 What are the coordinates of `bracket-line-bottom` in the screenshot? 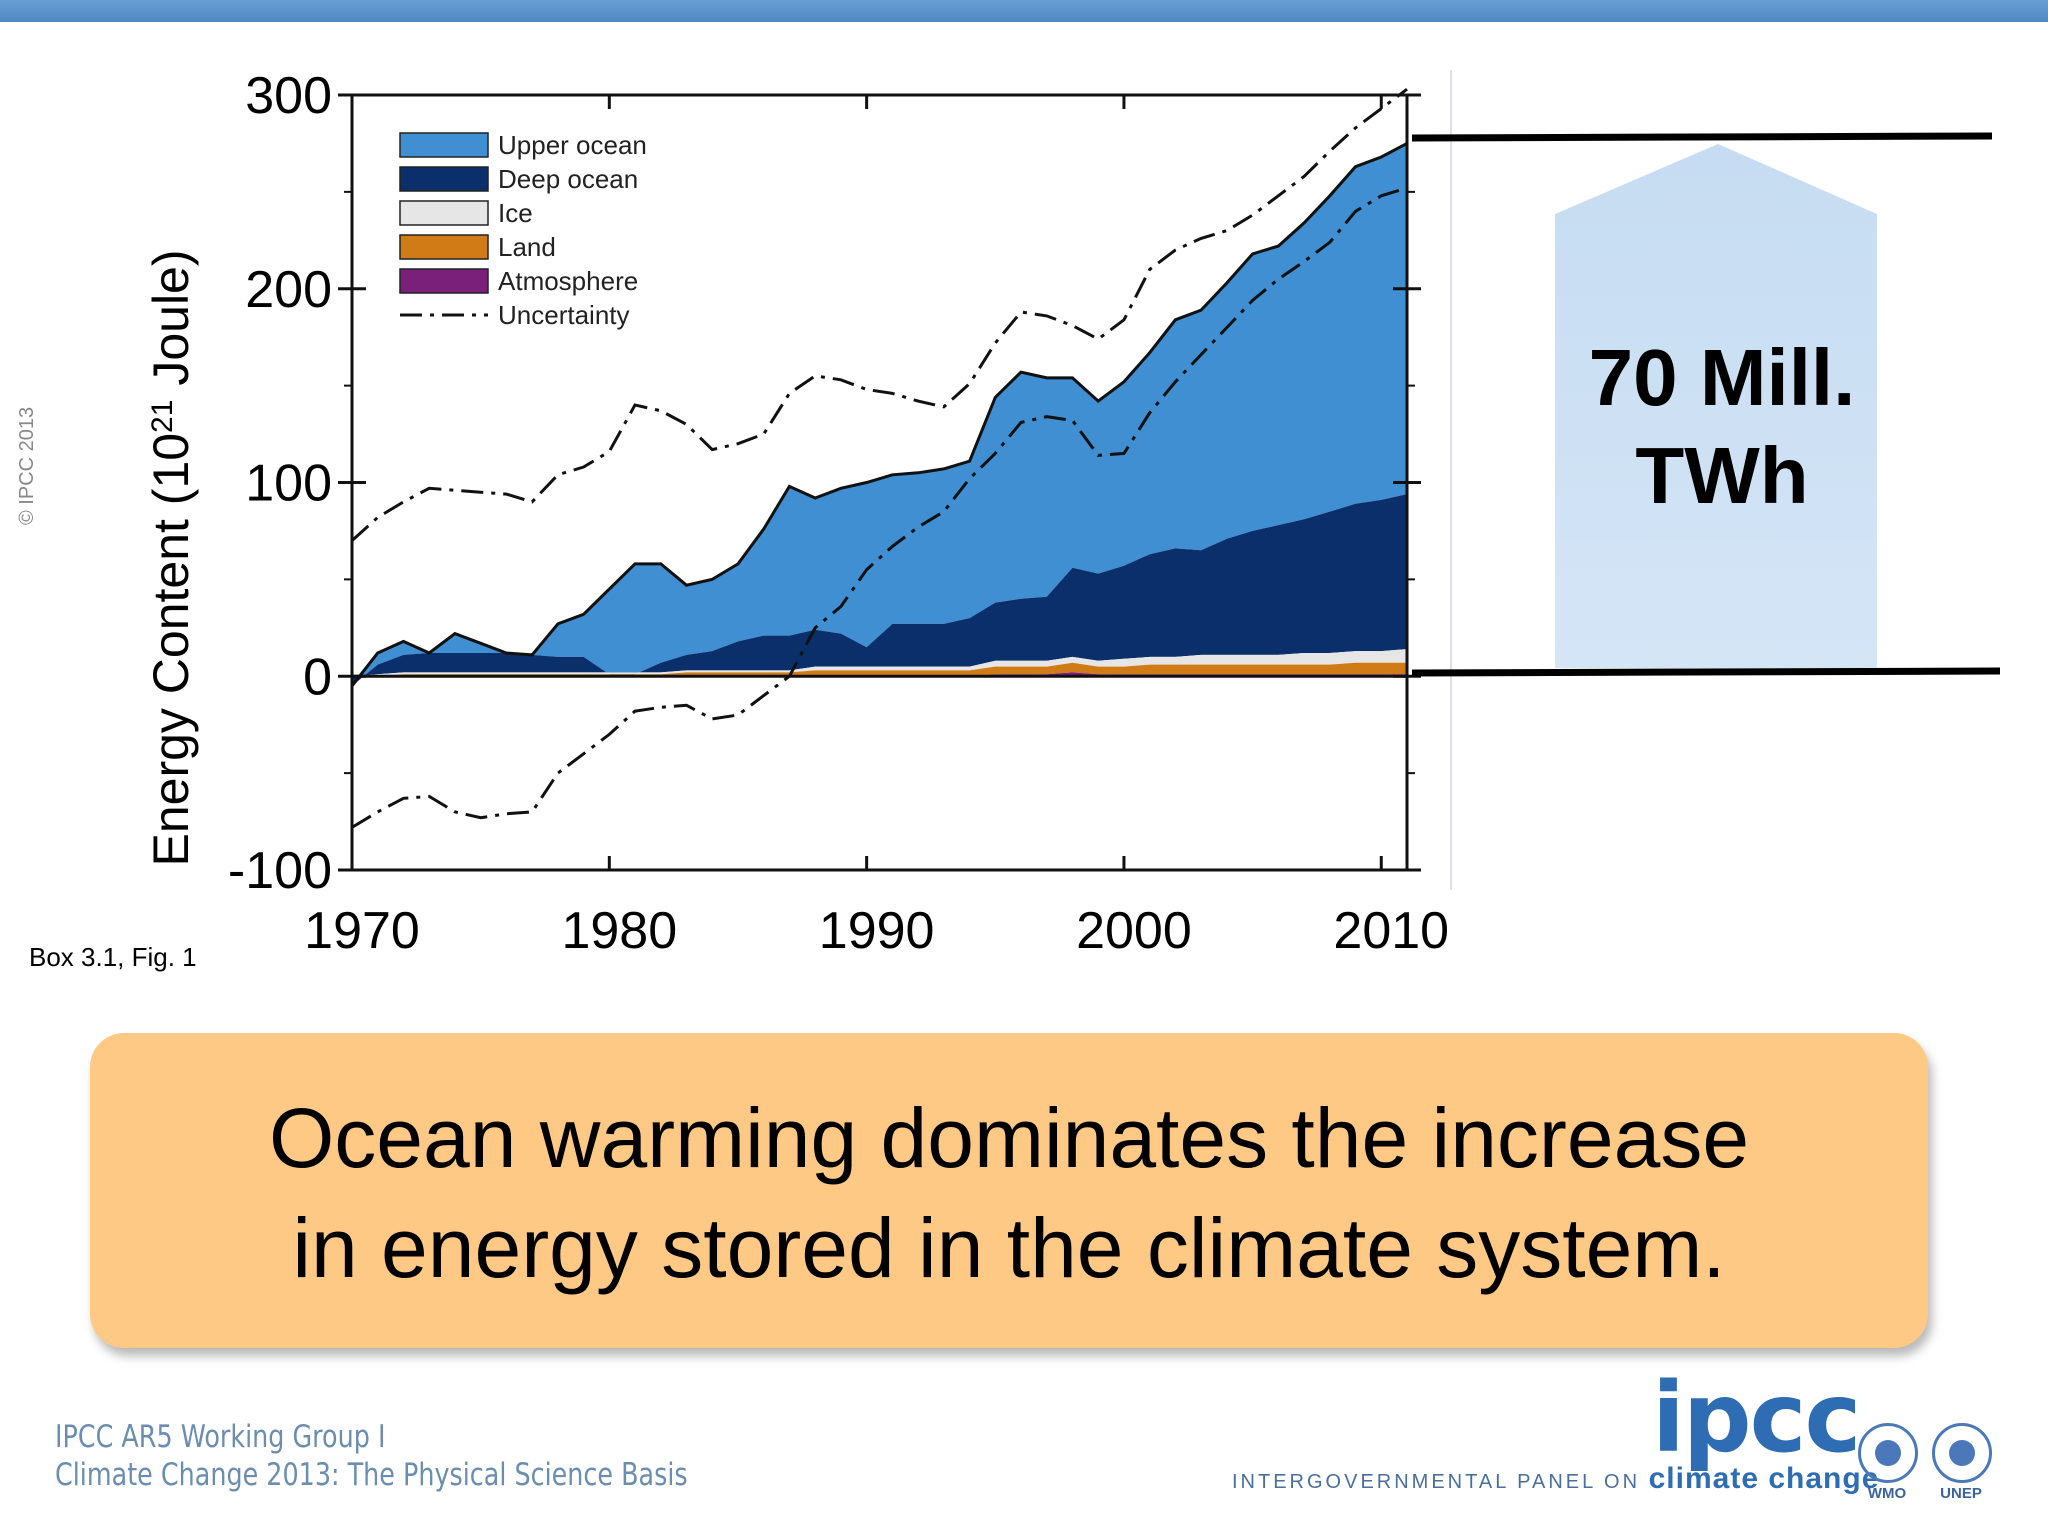 It's located at (1706, 672).